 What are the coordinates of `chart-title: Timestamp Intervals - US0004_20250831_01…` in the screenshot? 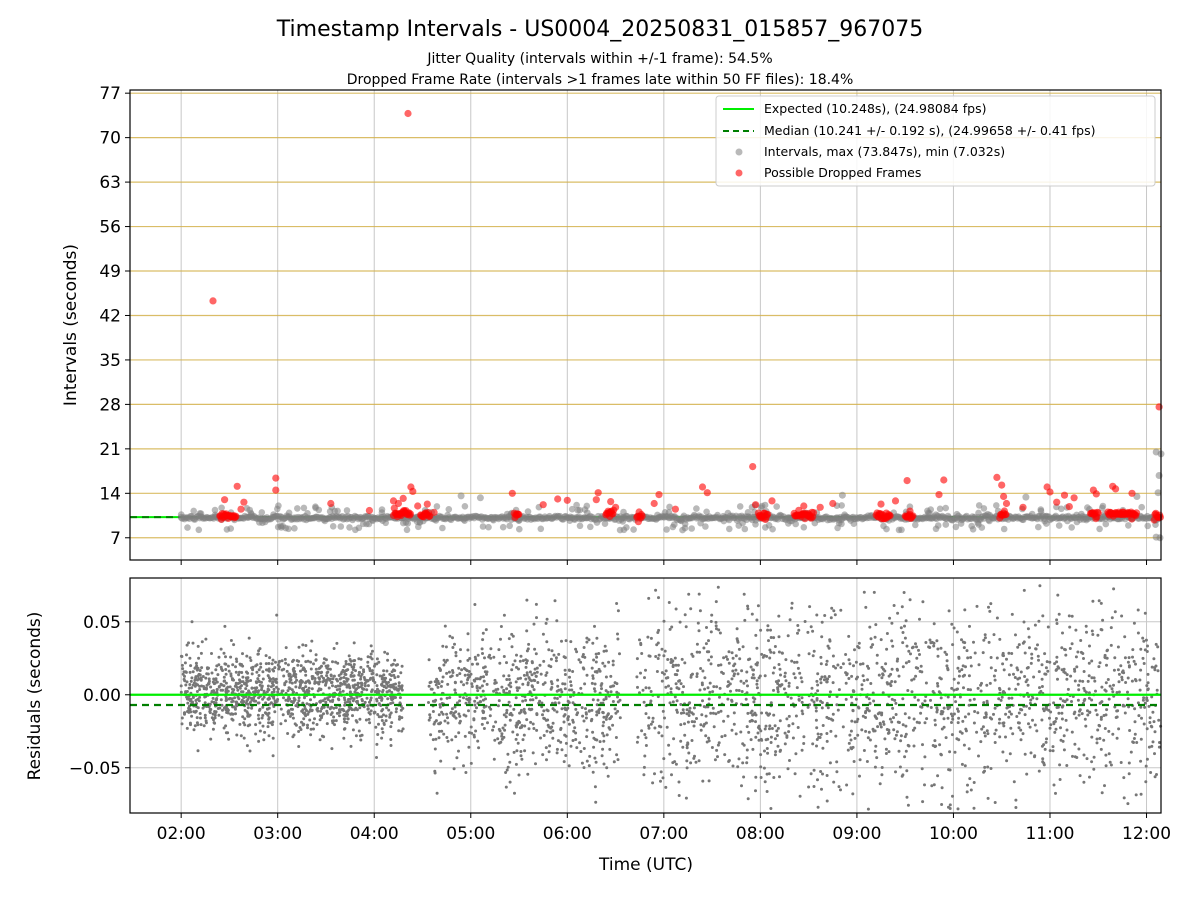 It's located at (599, 29).